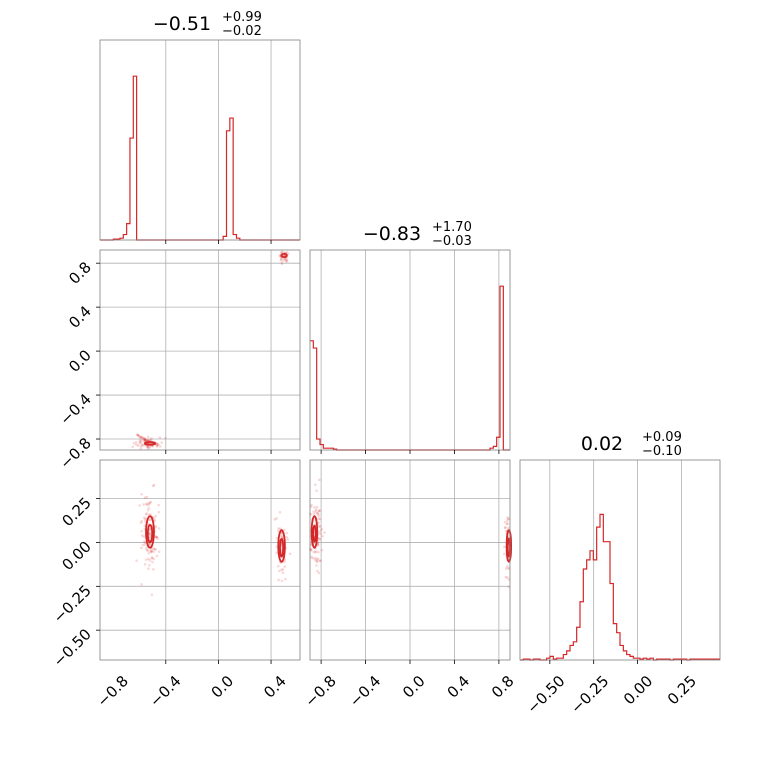 This screenshot has height=760, width=760. Describe the element at coordinates (409, 585) in the screenshot. I see `panel-scatter-p2-p3: −0.8 −0.4 0.0 0.4 0.8` at that location.